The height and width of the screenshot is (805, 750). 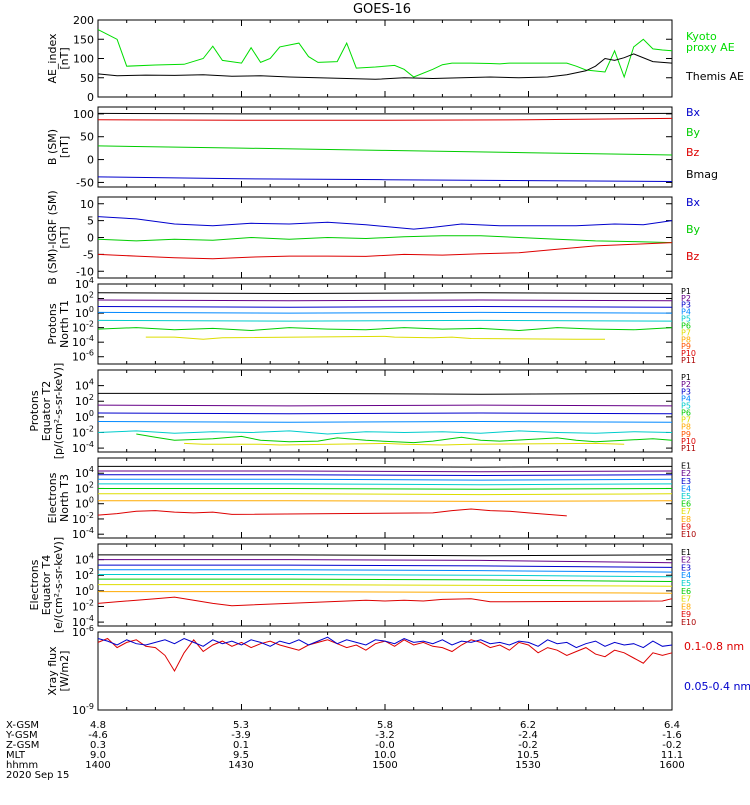 I want to click on y-tick-label: 200, so click(x=83, y=20).